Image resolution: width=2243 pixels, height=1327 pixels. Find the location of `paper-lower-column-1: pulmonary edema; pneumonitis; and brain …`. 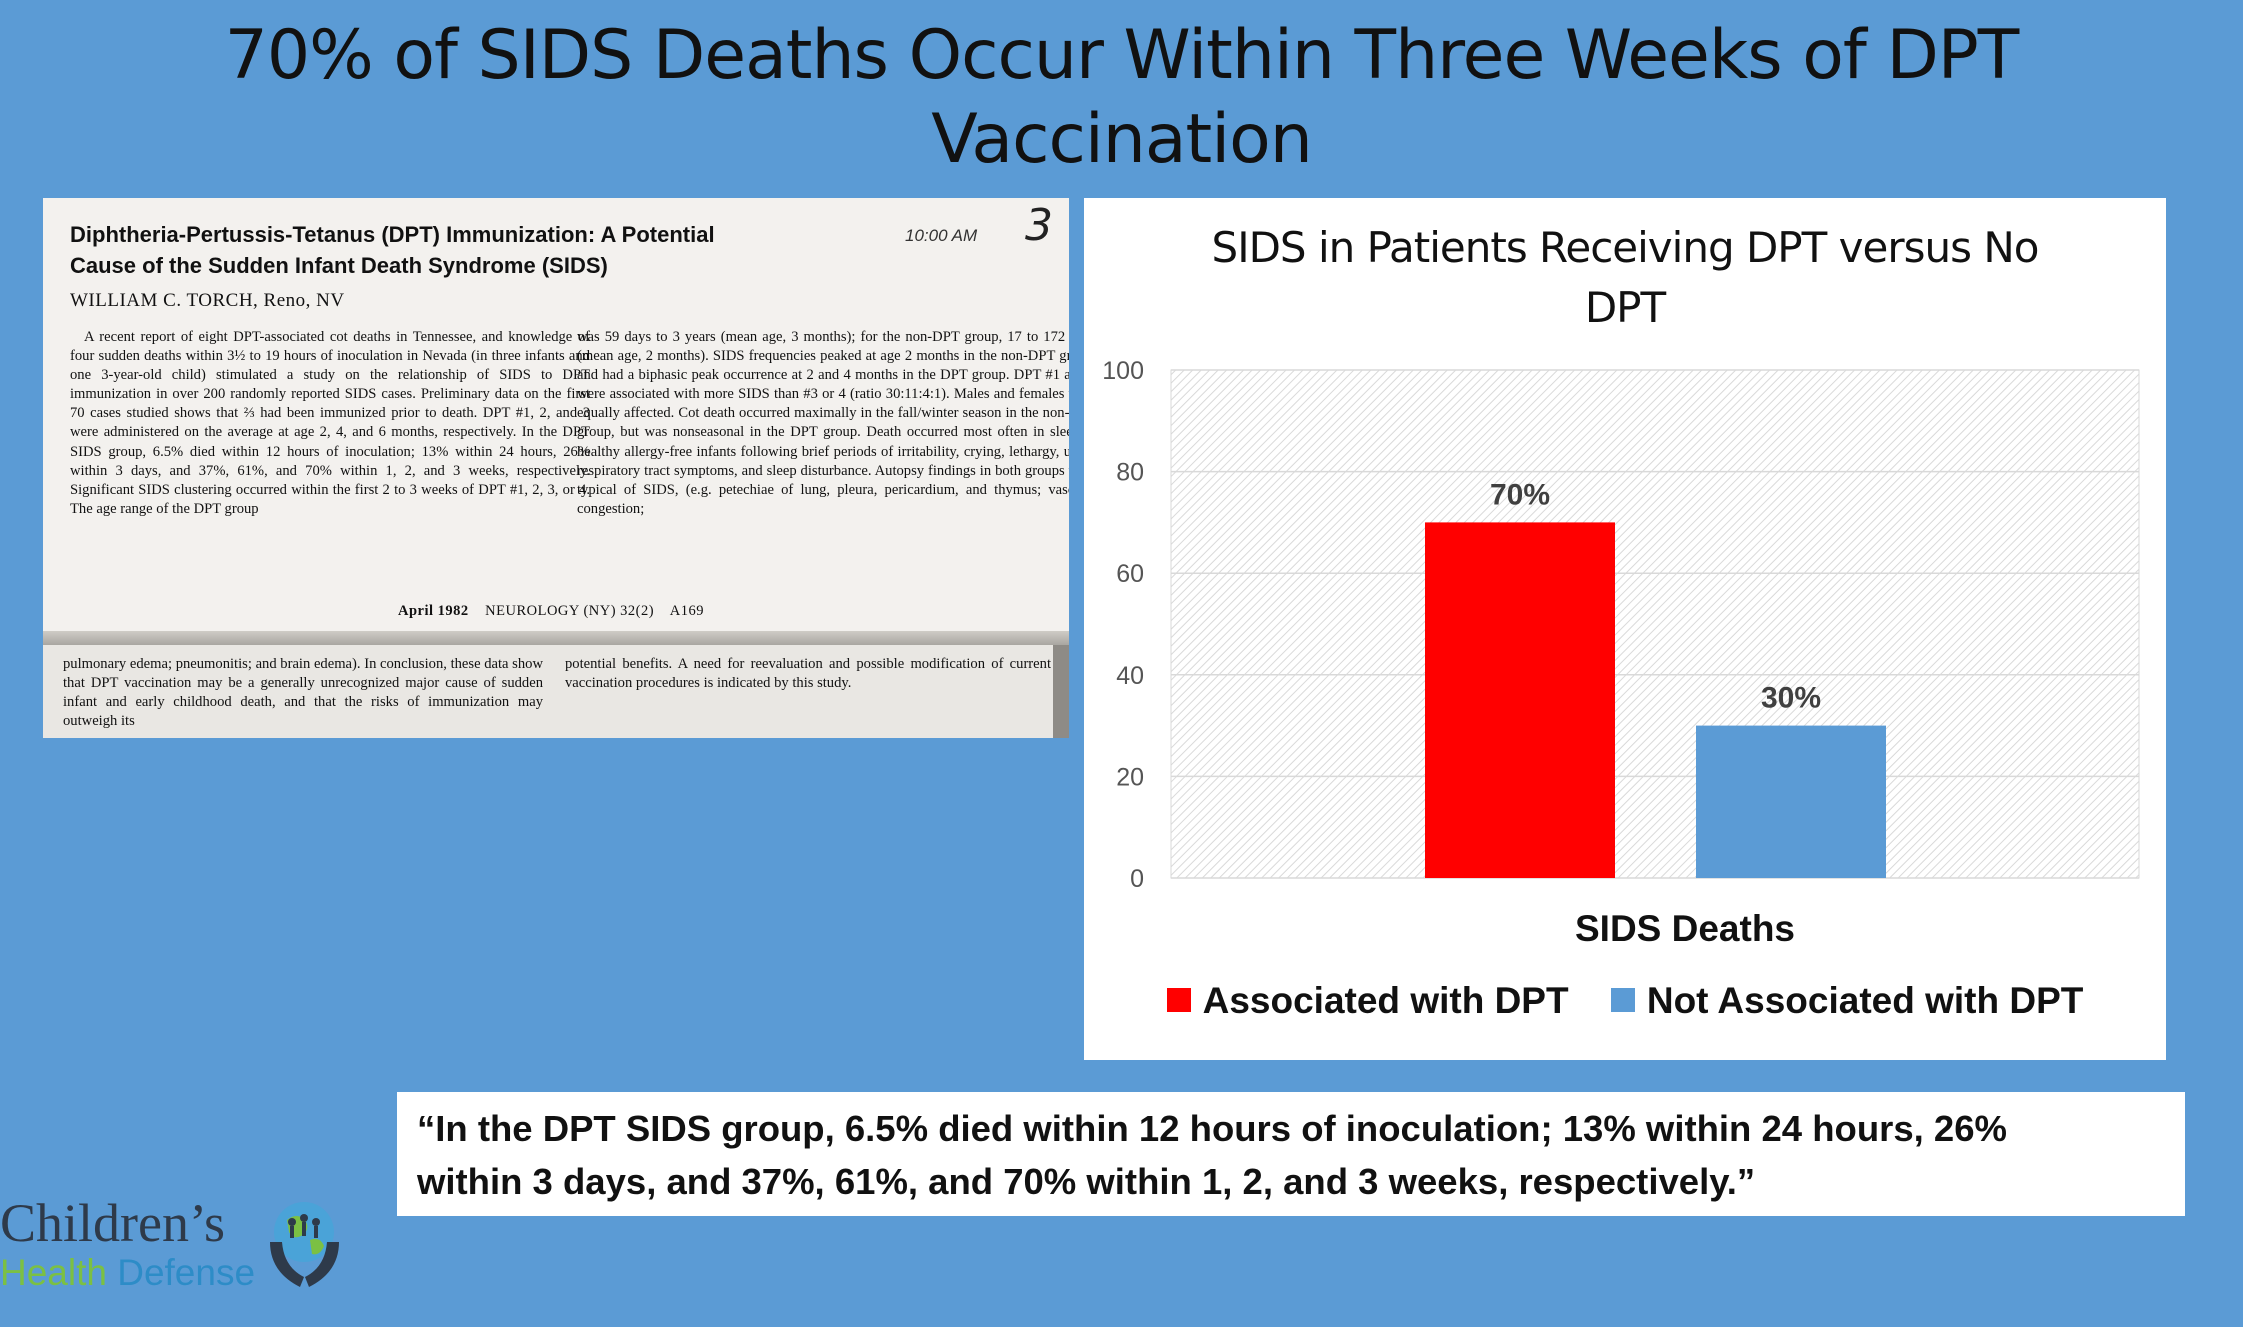

paper-lower-column-1: pulmonary edema; pneumonitis; and brain … is located at coordinates (303, 692).